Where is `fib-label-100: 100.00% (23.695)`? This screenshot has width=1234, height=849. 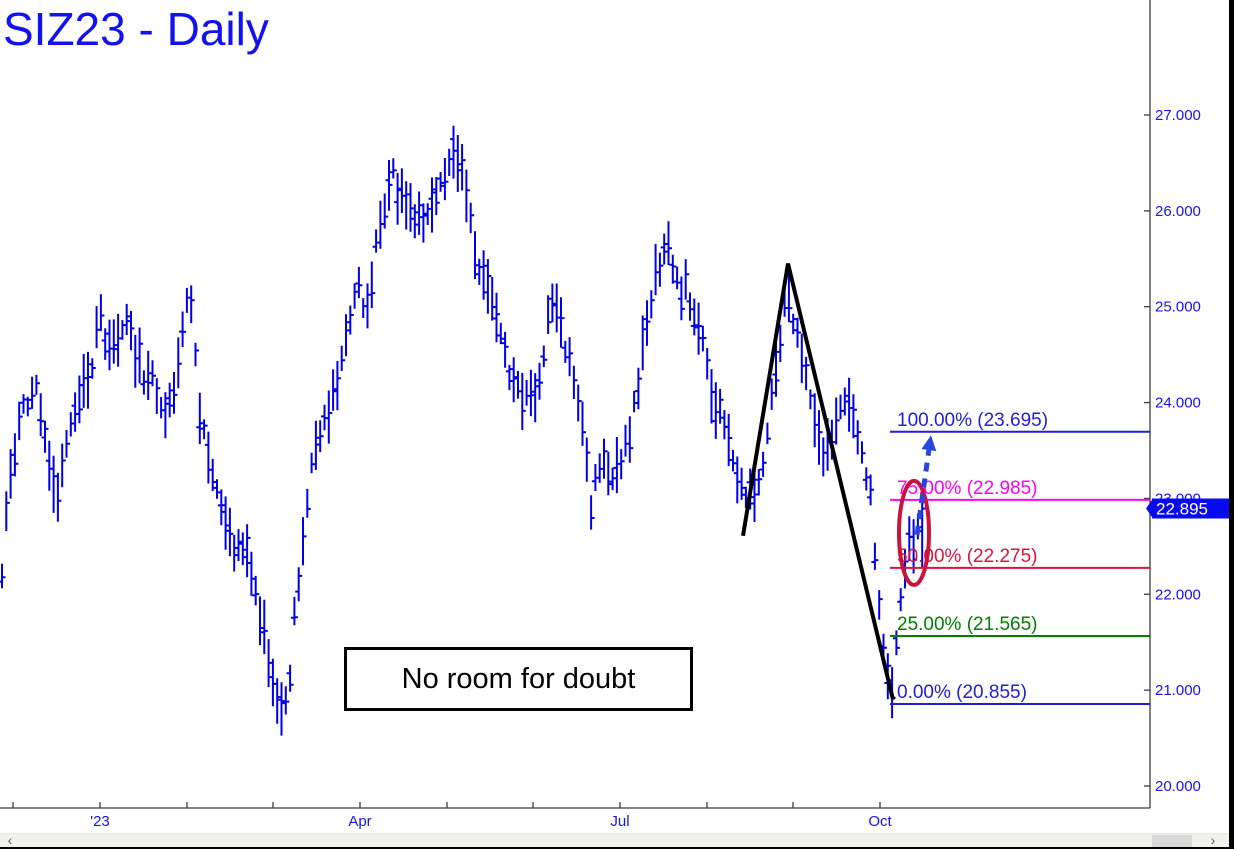 fib-label-100: 100.00% (23.695) is located at coordinates (972, 420).